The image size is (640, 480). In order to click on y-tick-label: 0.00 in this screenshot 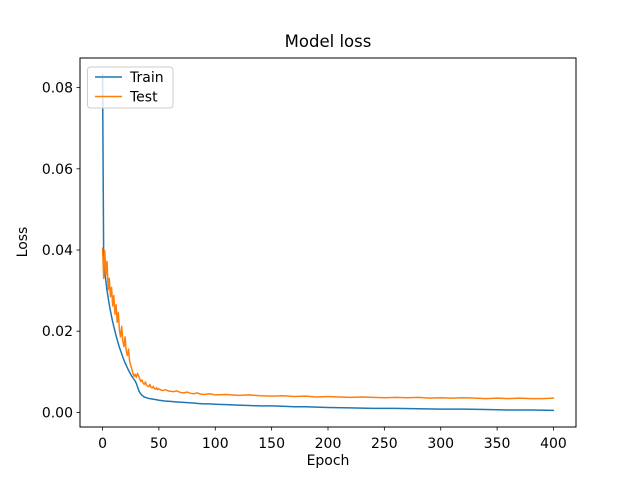, I will do `click(57, 413)`.